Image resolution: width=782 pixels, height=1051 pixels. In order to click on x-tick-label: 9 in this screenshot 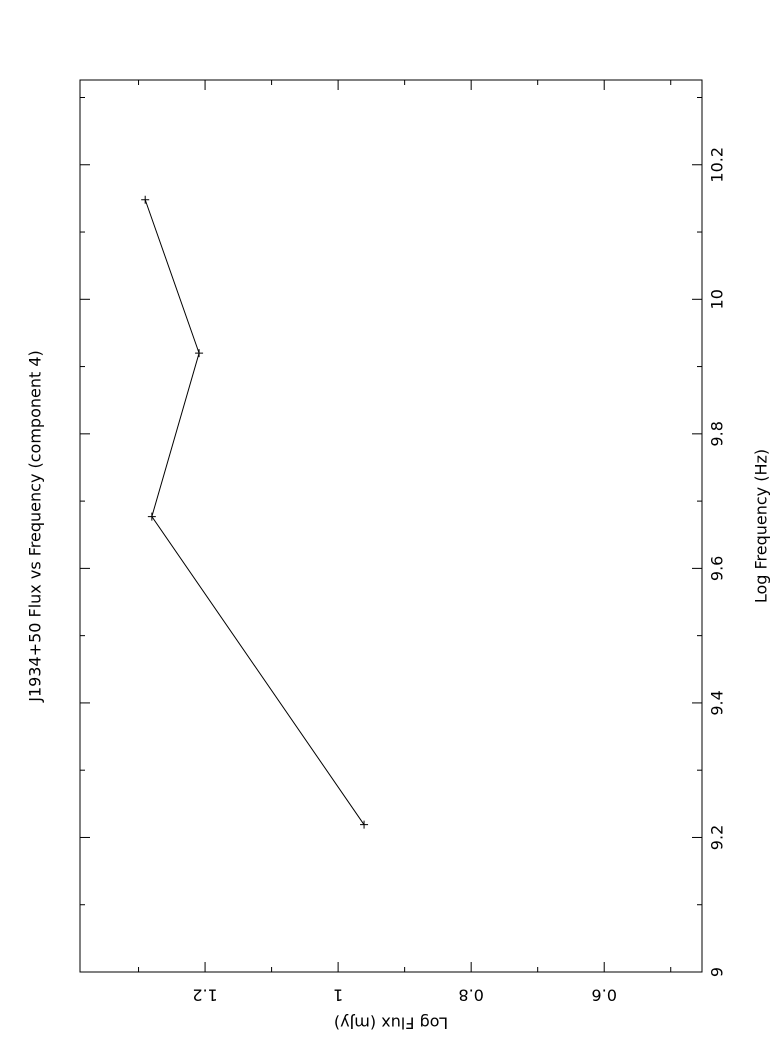, I will do `click(717, 972)`.